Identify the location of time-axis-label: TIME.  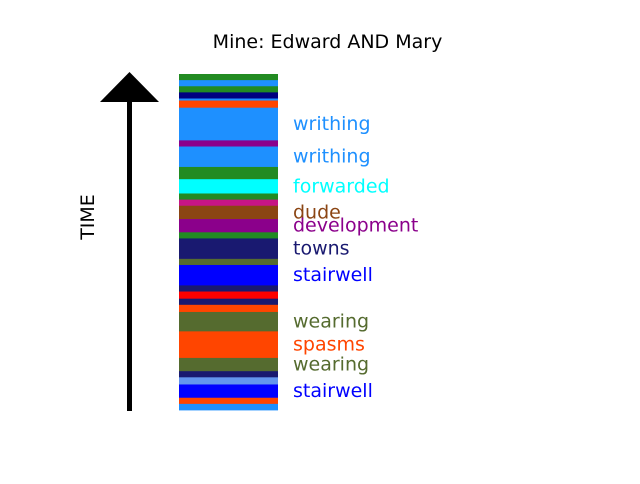
(88, 217).